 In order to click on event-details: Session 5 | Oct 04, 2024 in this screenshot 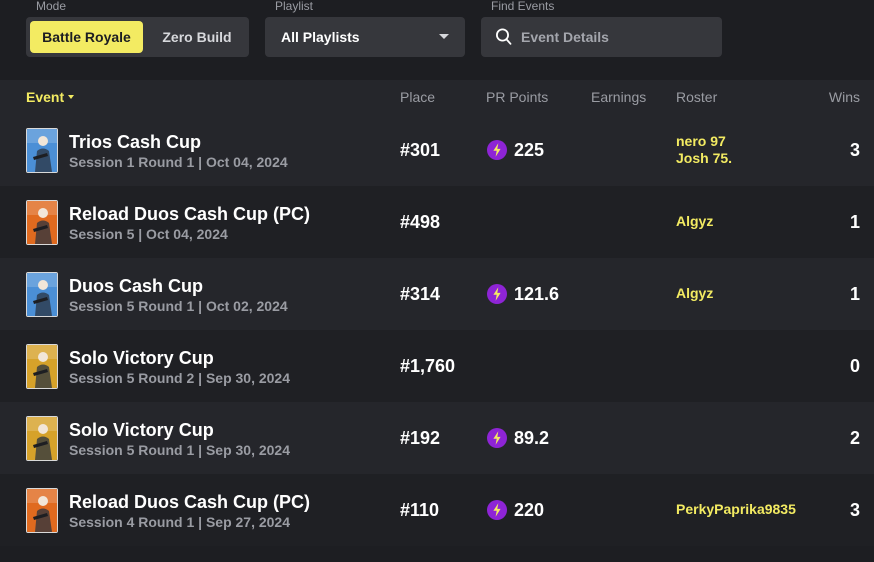, I will do `click(148, 234)`.